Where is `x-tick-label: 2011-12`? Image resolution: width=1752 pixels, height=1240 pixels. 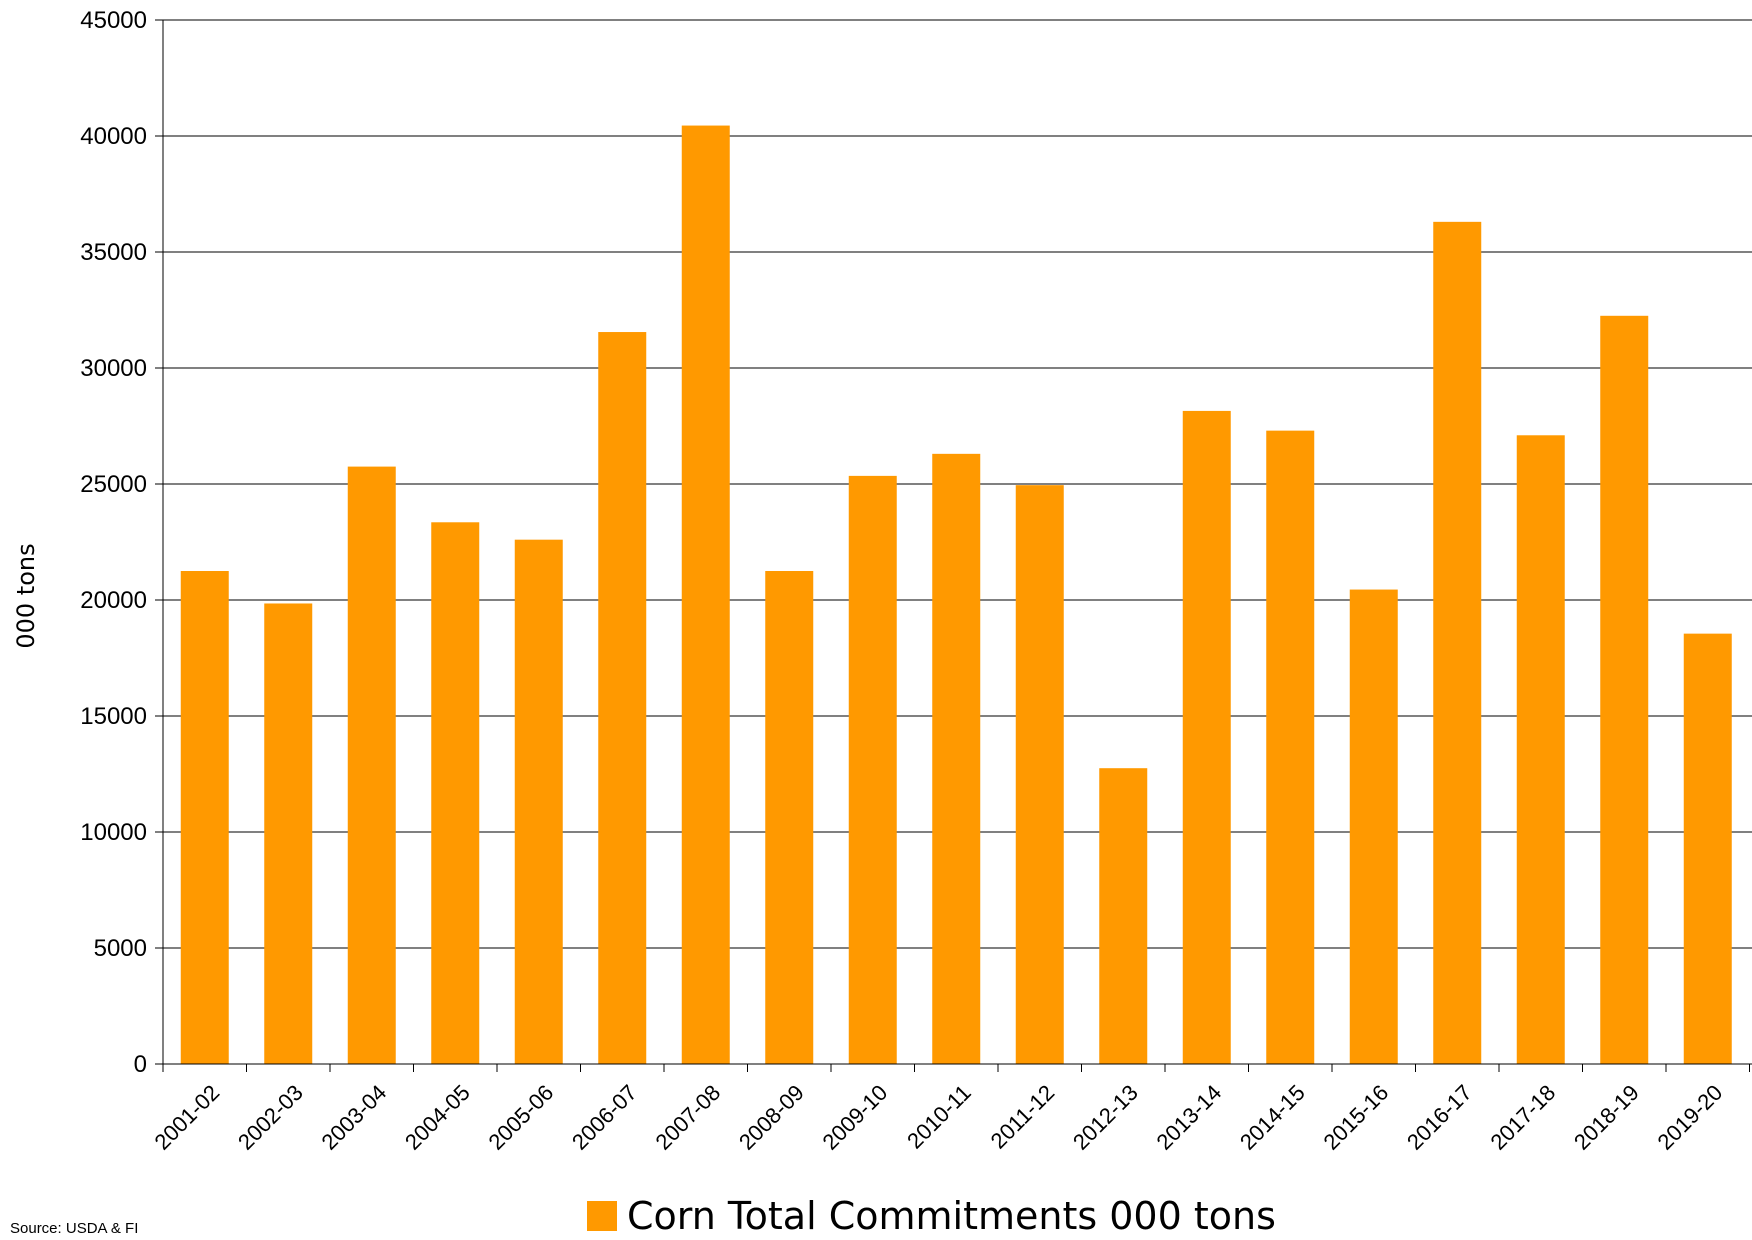
x-tick-label: 2011-12 is located at coordinates (1023, 1117).